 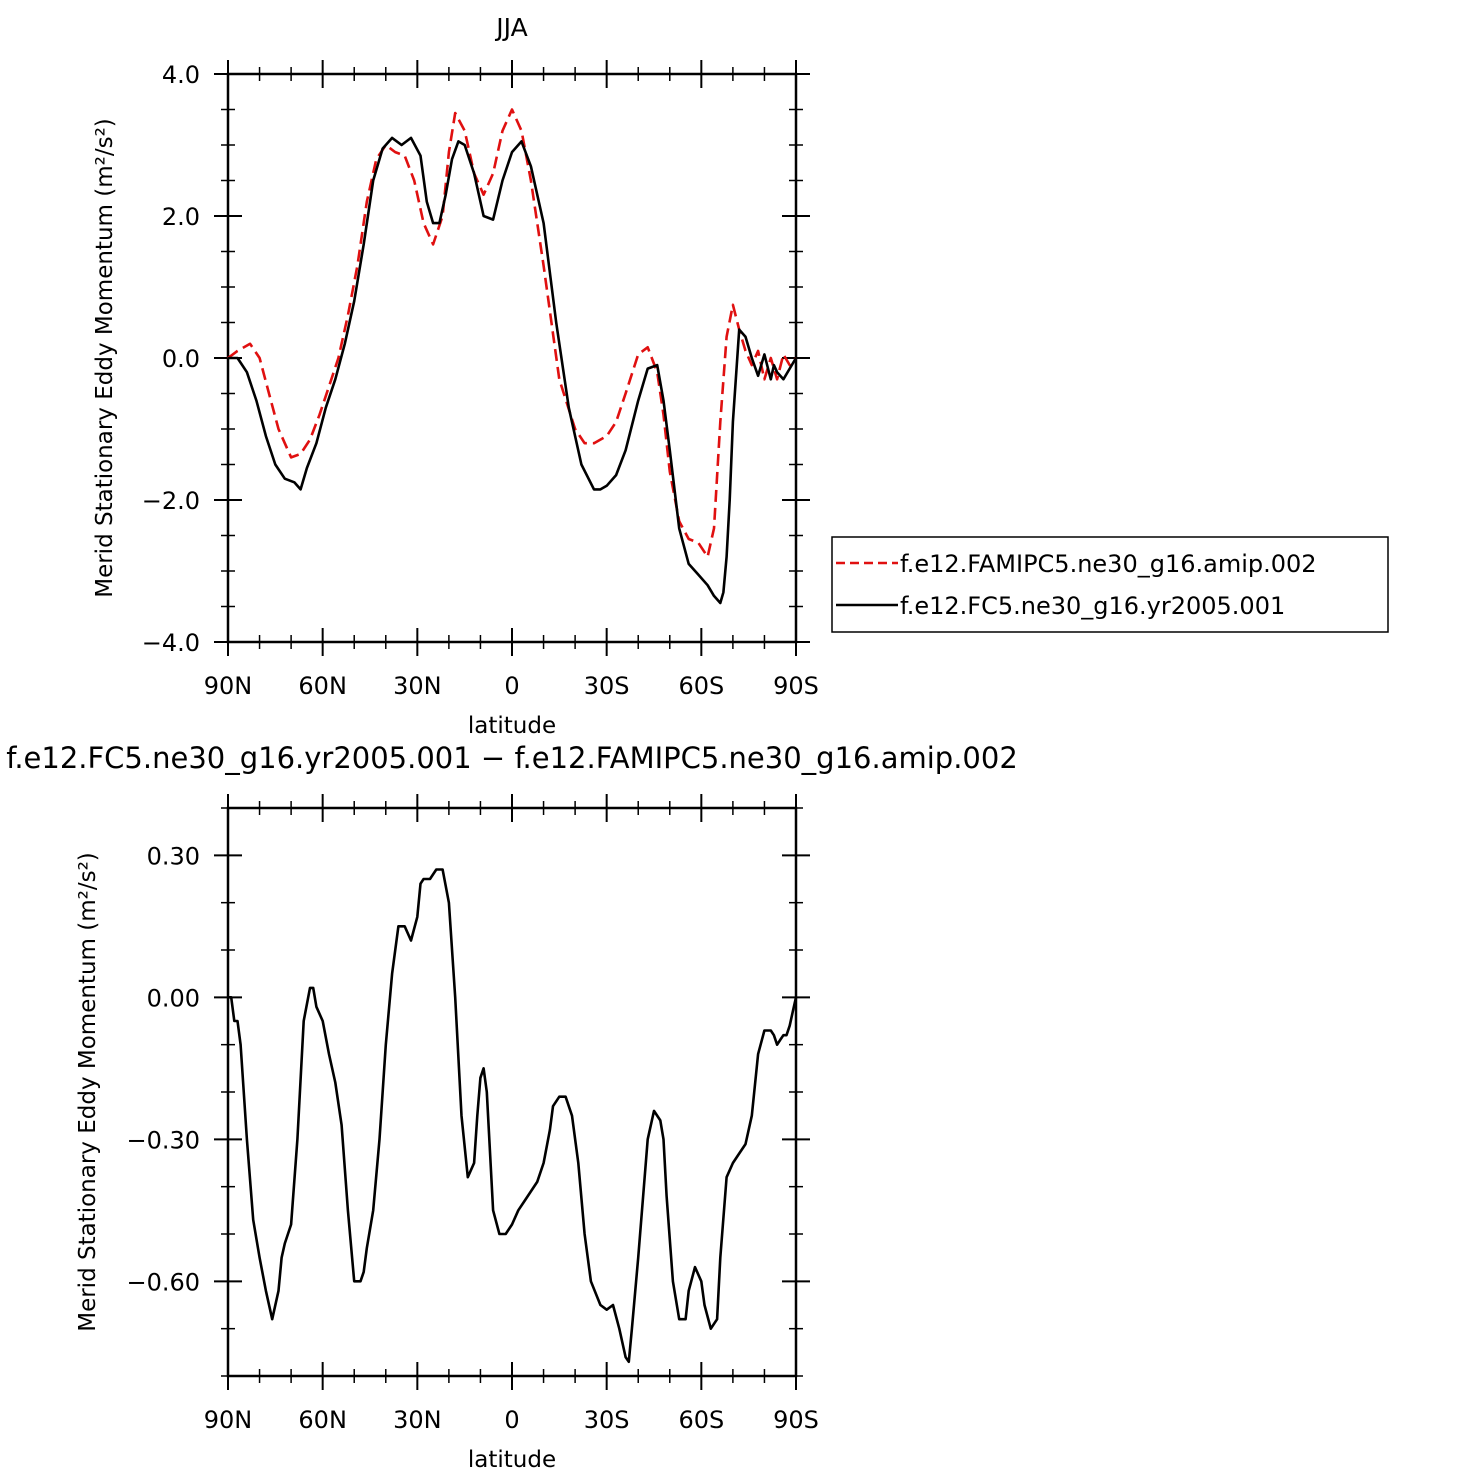 I want to click on top-chart-title: JJA, so click(x=510, y=27).